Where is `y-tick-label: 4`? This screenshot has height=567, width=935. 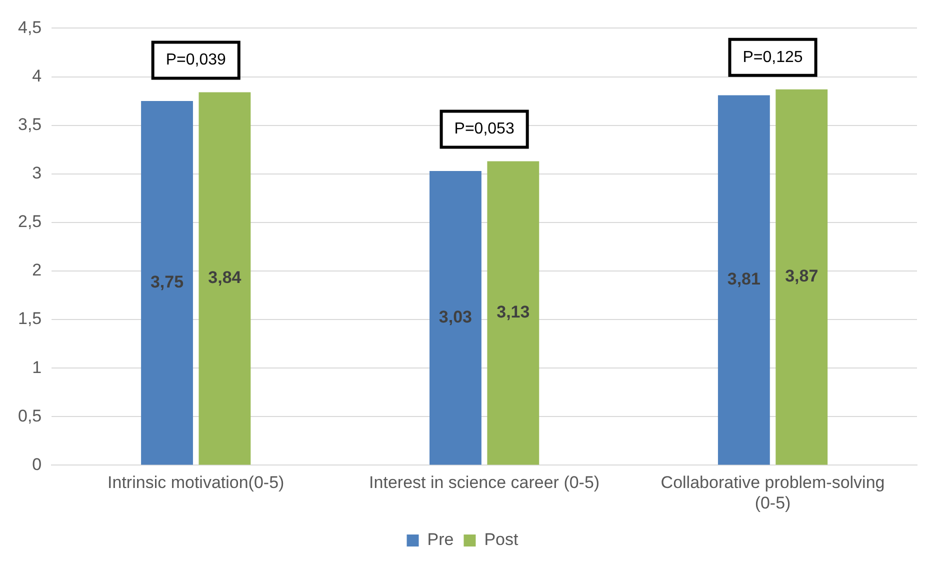 y-tick-label: 4 is located at coordinates (37, 76).